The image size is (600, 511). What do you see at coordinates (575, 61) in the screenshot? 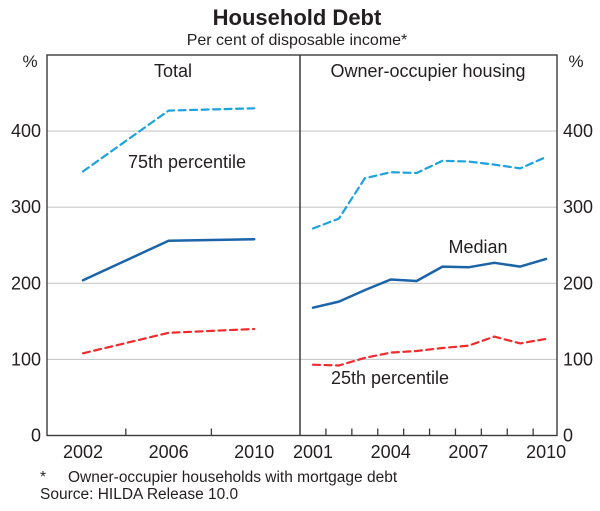
I see `y-axis-unit-right: %` at bounding box center [575, 61].